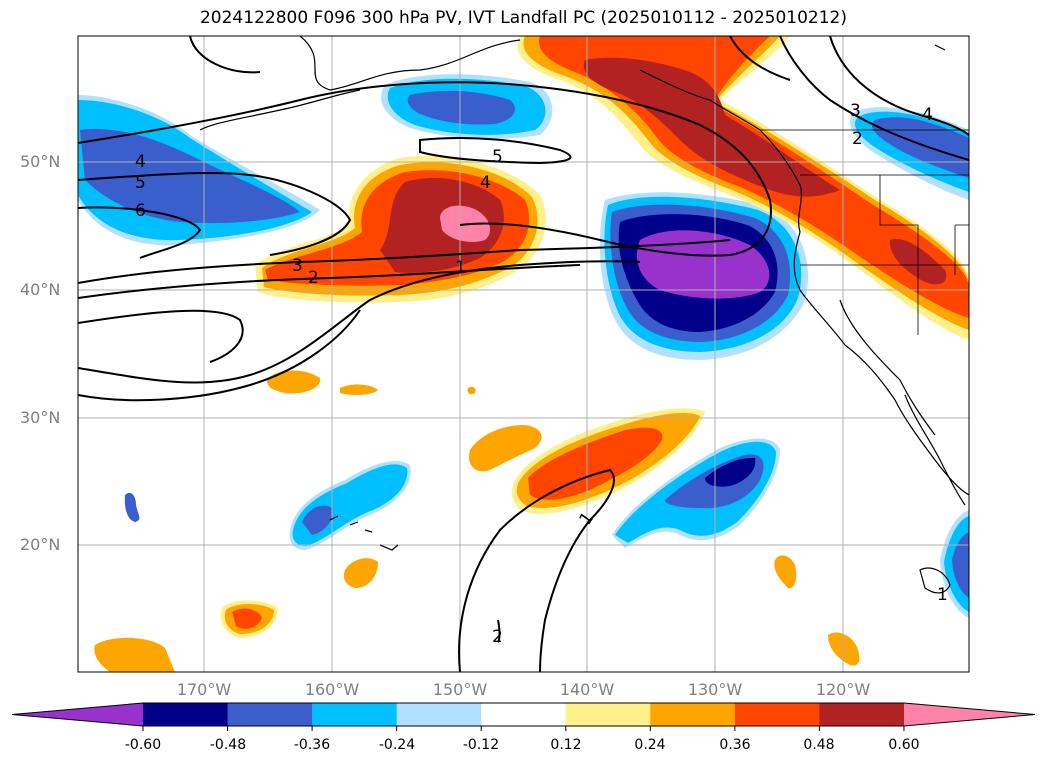 Image resolution: width=1047 pixels, height=765 pixels. What do you see at coordinates (312, 745) in the screenshot?
I see `colorbar-tick-label: -0.36` at bounding box center [312, 745].